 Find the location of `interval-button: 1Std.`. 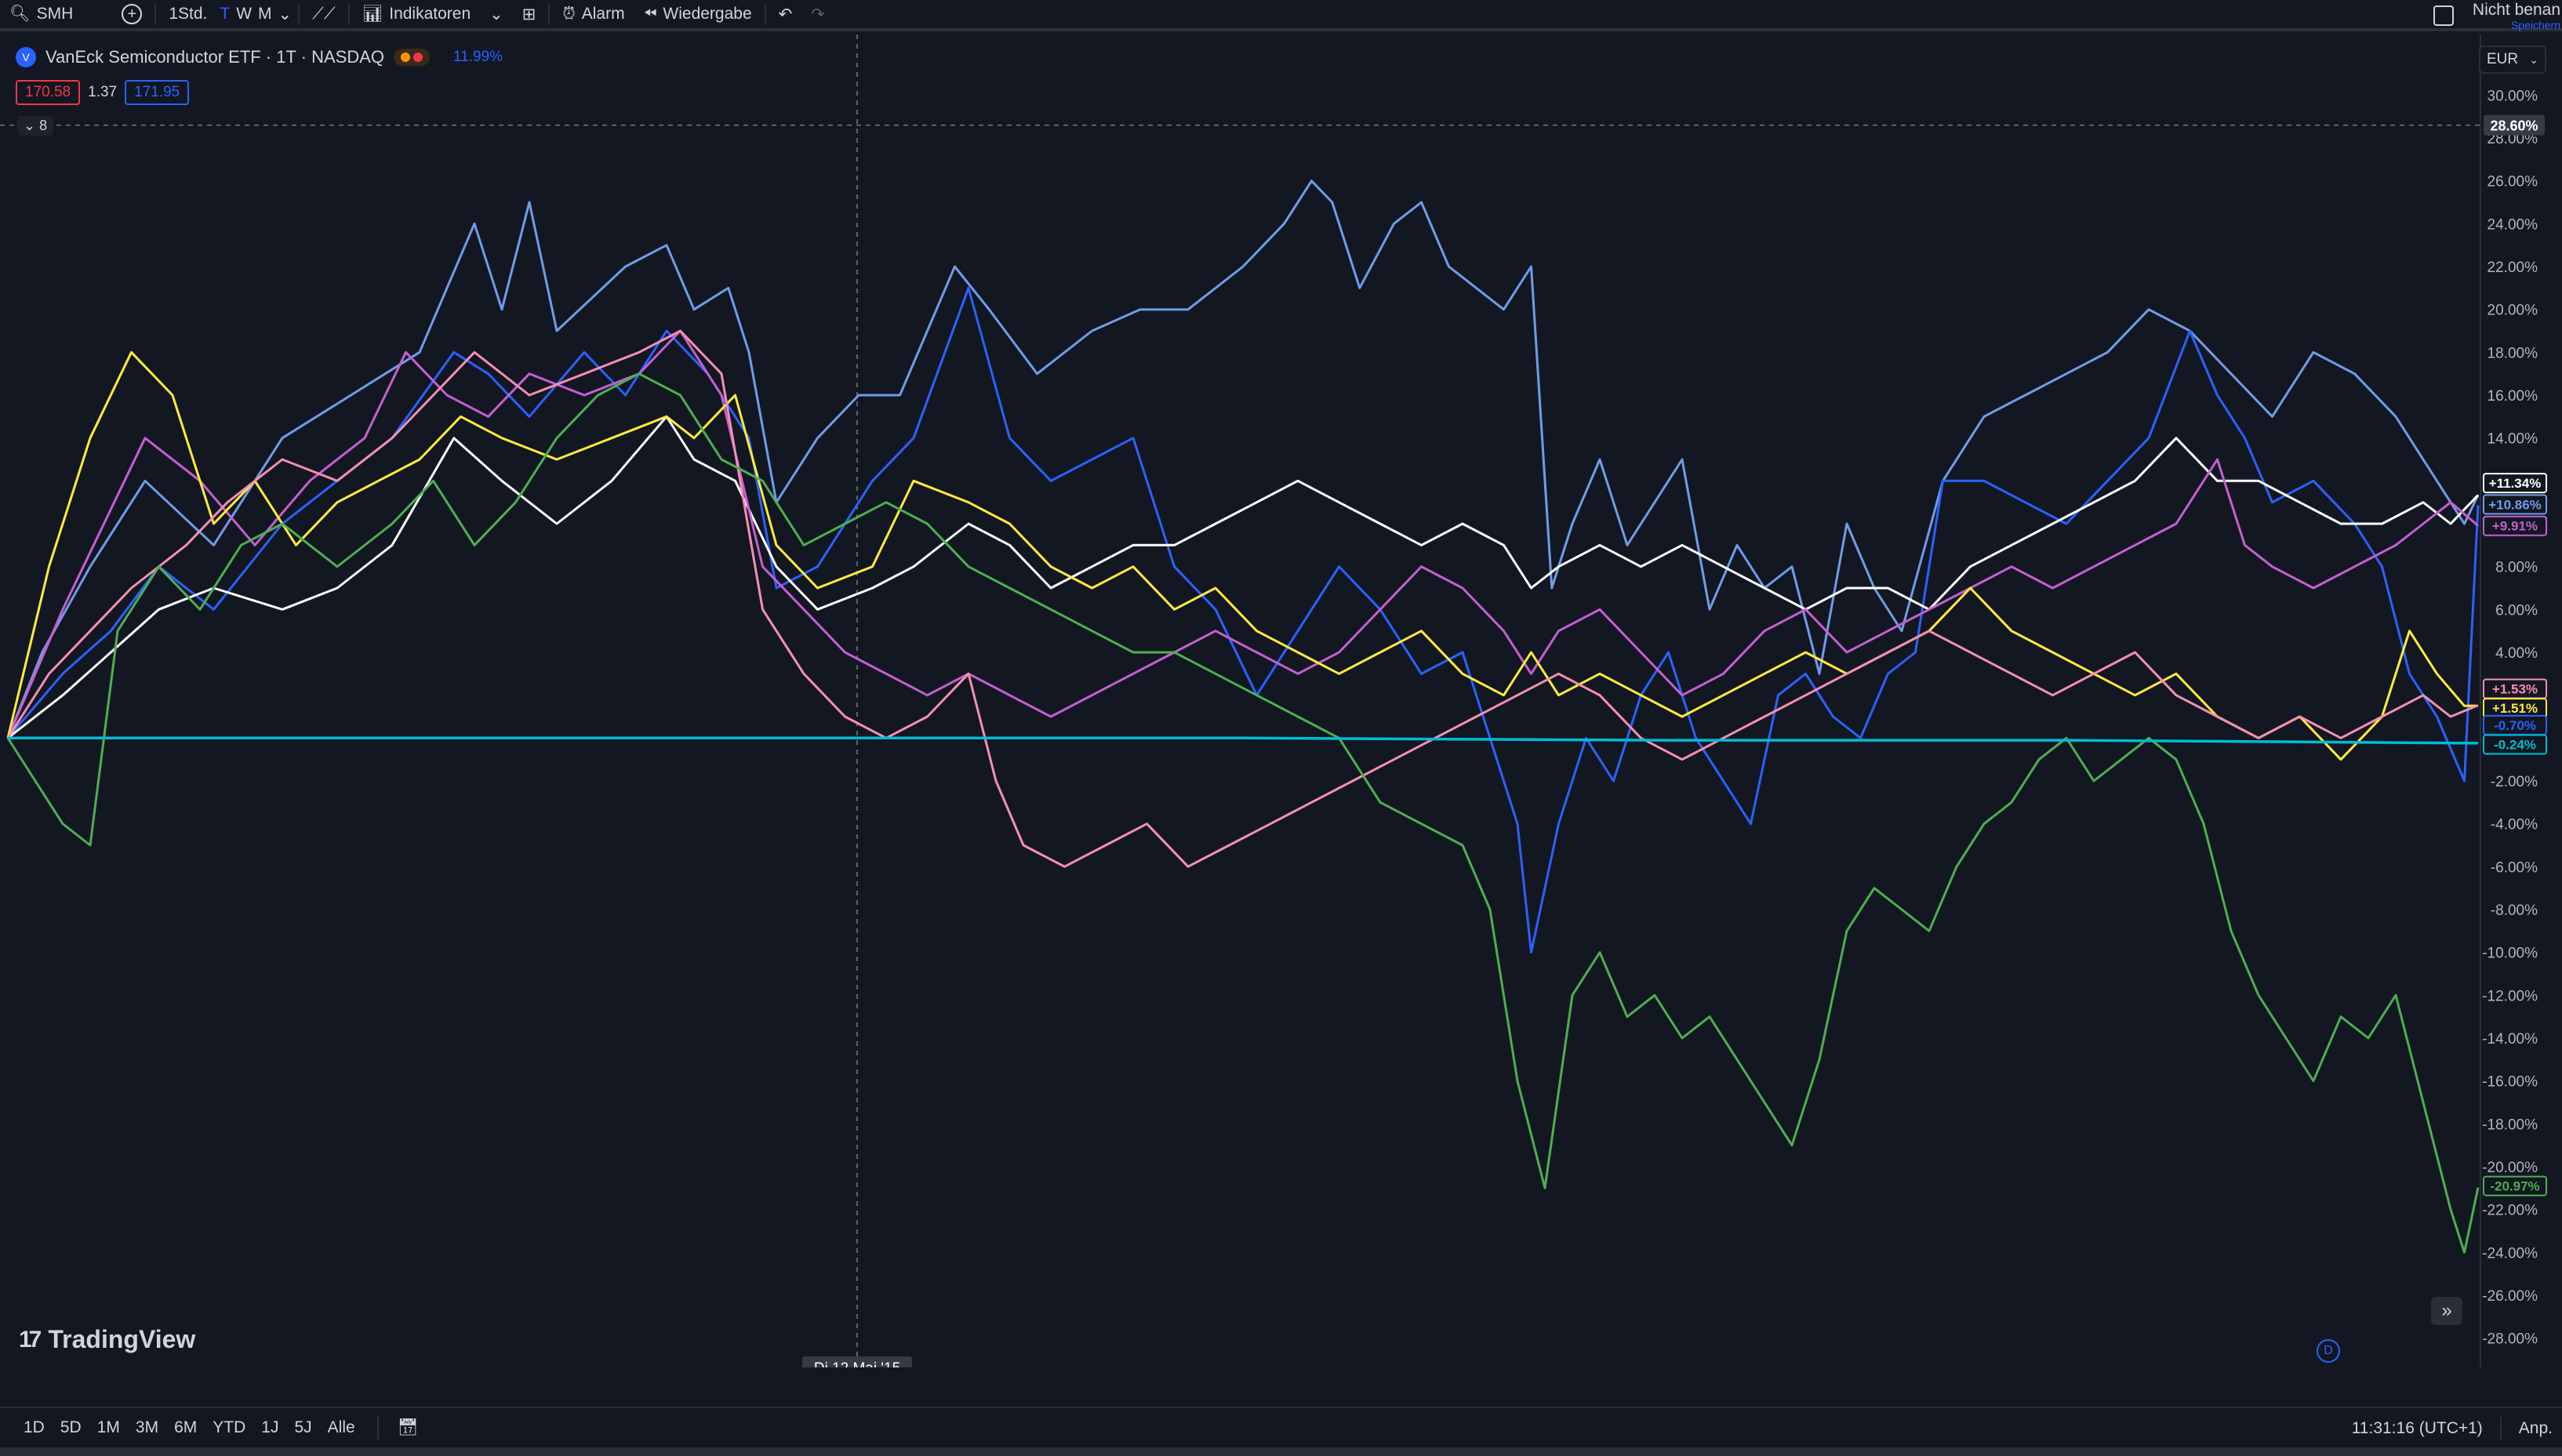

interval-button: 1Std. is located at coordinates (187, 14).